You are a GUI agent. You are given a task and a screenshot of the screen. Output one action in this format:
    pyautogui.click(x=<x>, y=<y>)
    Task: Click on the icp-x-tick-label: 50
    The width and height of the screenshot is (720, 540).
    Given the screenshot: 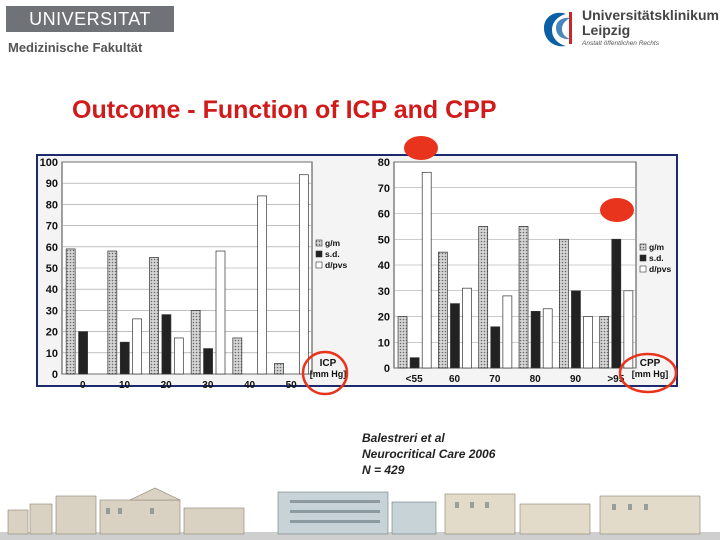 What is the action you would take?
    pyautogui.click(x=292, y=385)
    